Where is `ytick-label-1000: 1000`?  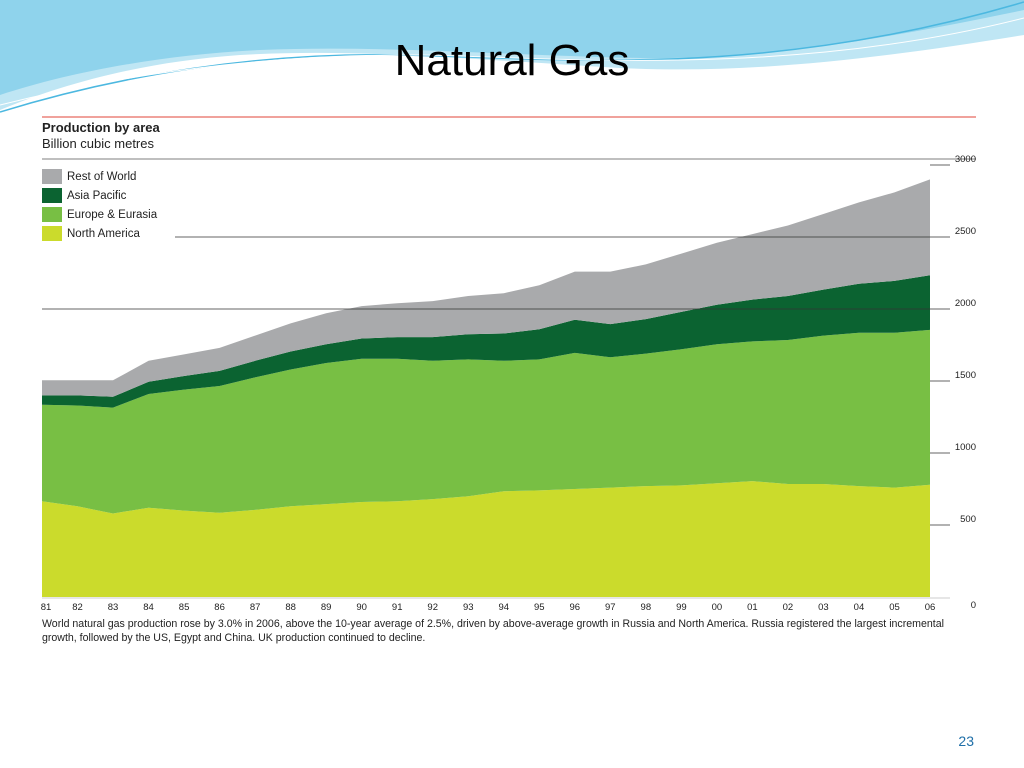
ytick-label-1000: 1000 is located at coordinates (965, 447).